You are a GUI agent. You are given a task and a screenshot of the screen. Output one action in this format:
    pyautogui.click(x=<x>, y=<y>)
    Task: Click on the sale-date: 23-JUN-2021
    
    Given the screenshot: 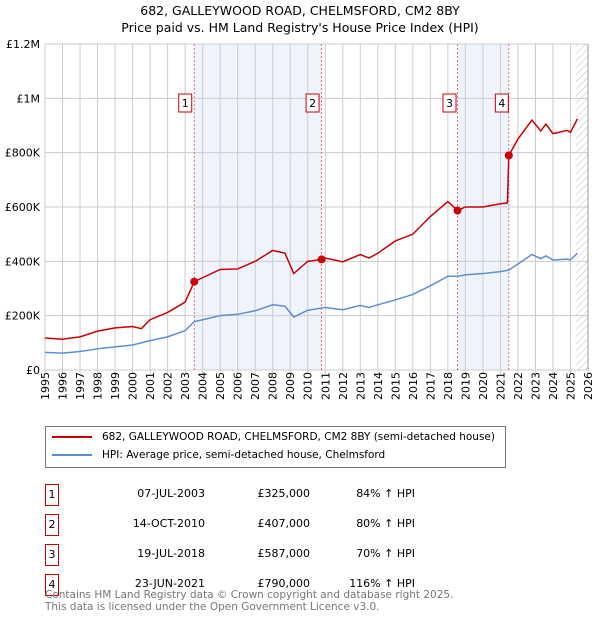 What is the action you would take?
    pyautogui.click(x=169, y=583)
    